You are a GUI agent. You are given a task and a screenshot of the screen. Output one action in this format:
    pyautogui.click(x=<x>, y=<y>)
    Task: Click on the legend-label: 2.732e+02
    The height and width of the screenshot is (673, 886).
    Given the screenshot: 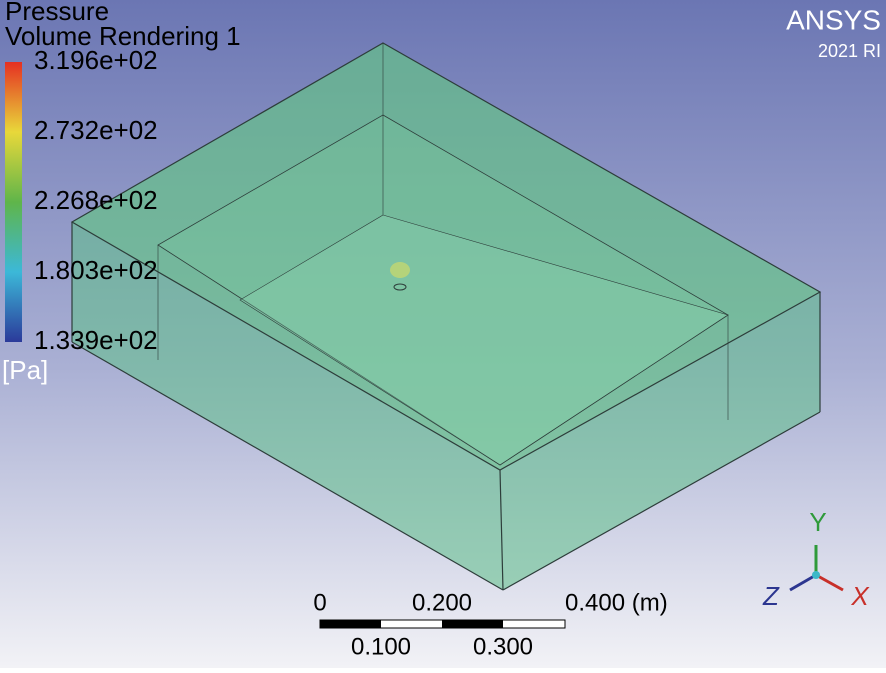 What is the action you would take?
    pyautogui.click(x=96, y=130)
    